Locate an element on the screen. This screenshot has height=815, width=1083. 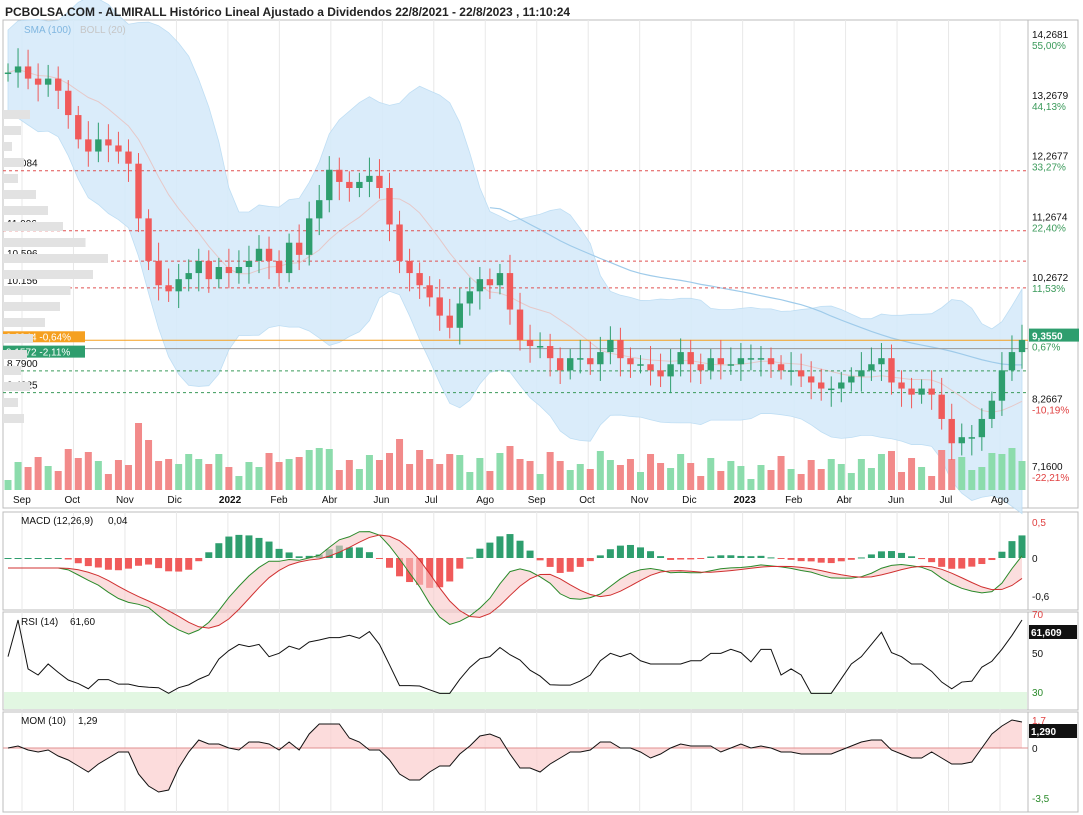
right-axis-price: 11,2674 is located at coordinates (1050, 217).